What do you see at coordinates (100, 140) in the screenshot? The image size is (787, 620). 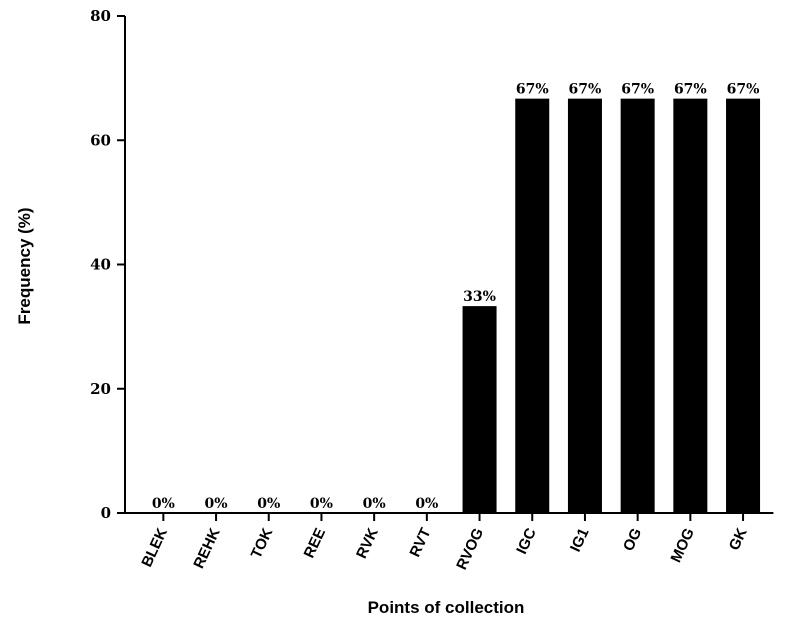 I see `y-tick-label: 60` at bounding box center [100, 140].